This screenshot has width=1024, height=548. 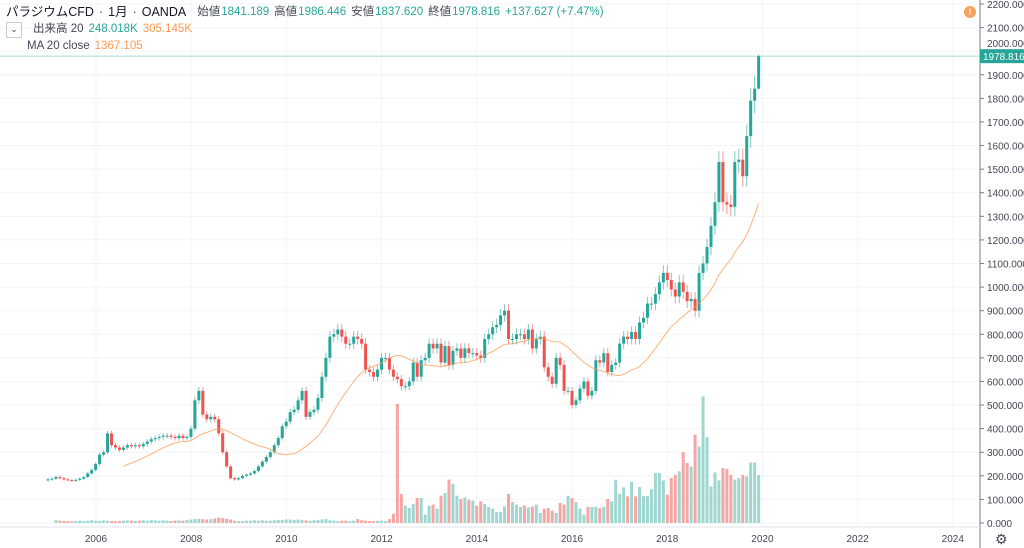 What do you see at coordinates (58, 29) in the screenshot?
I see `volume-indicator-label: 出来高 20` at bounding box center [58, 29].